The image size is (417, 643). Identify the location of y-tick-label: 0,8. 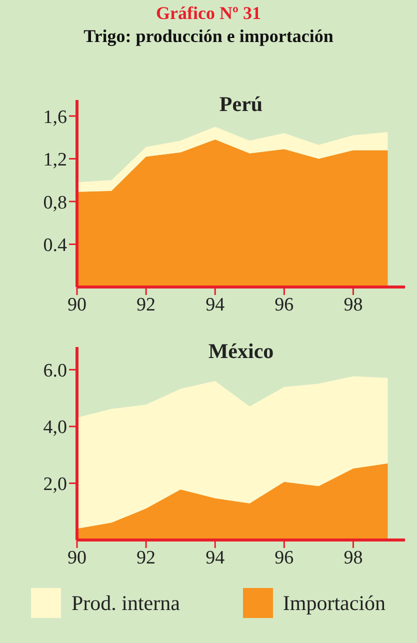
(55, 203).